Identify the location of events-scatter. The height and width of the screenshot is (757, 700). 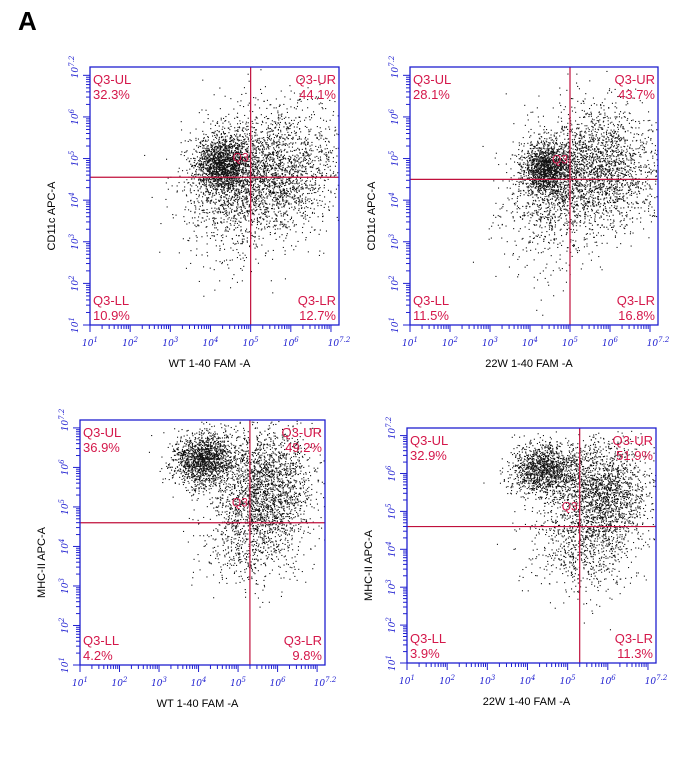
(565, 193).